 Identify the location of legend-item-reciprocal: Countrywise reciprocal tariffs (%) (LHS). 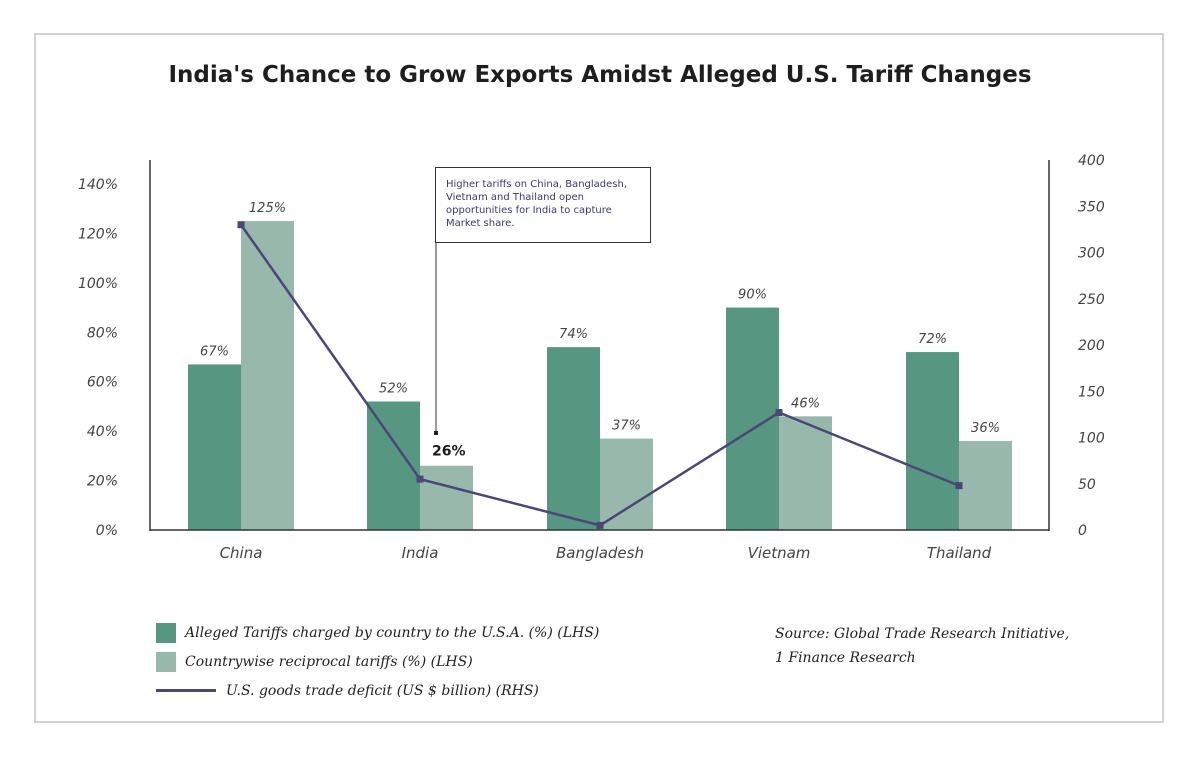
(377, 661).